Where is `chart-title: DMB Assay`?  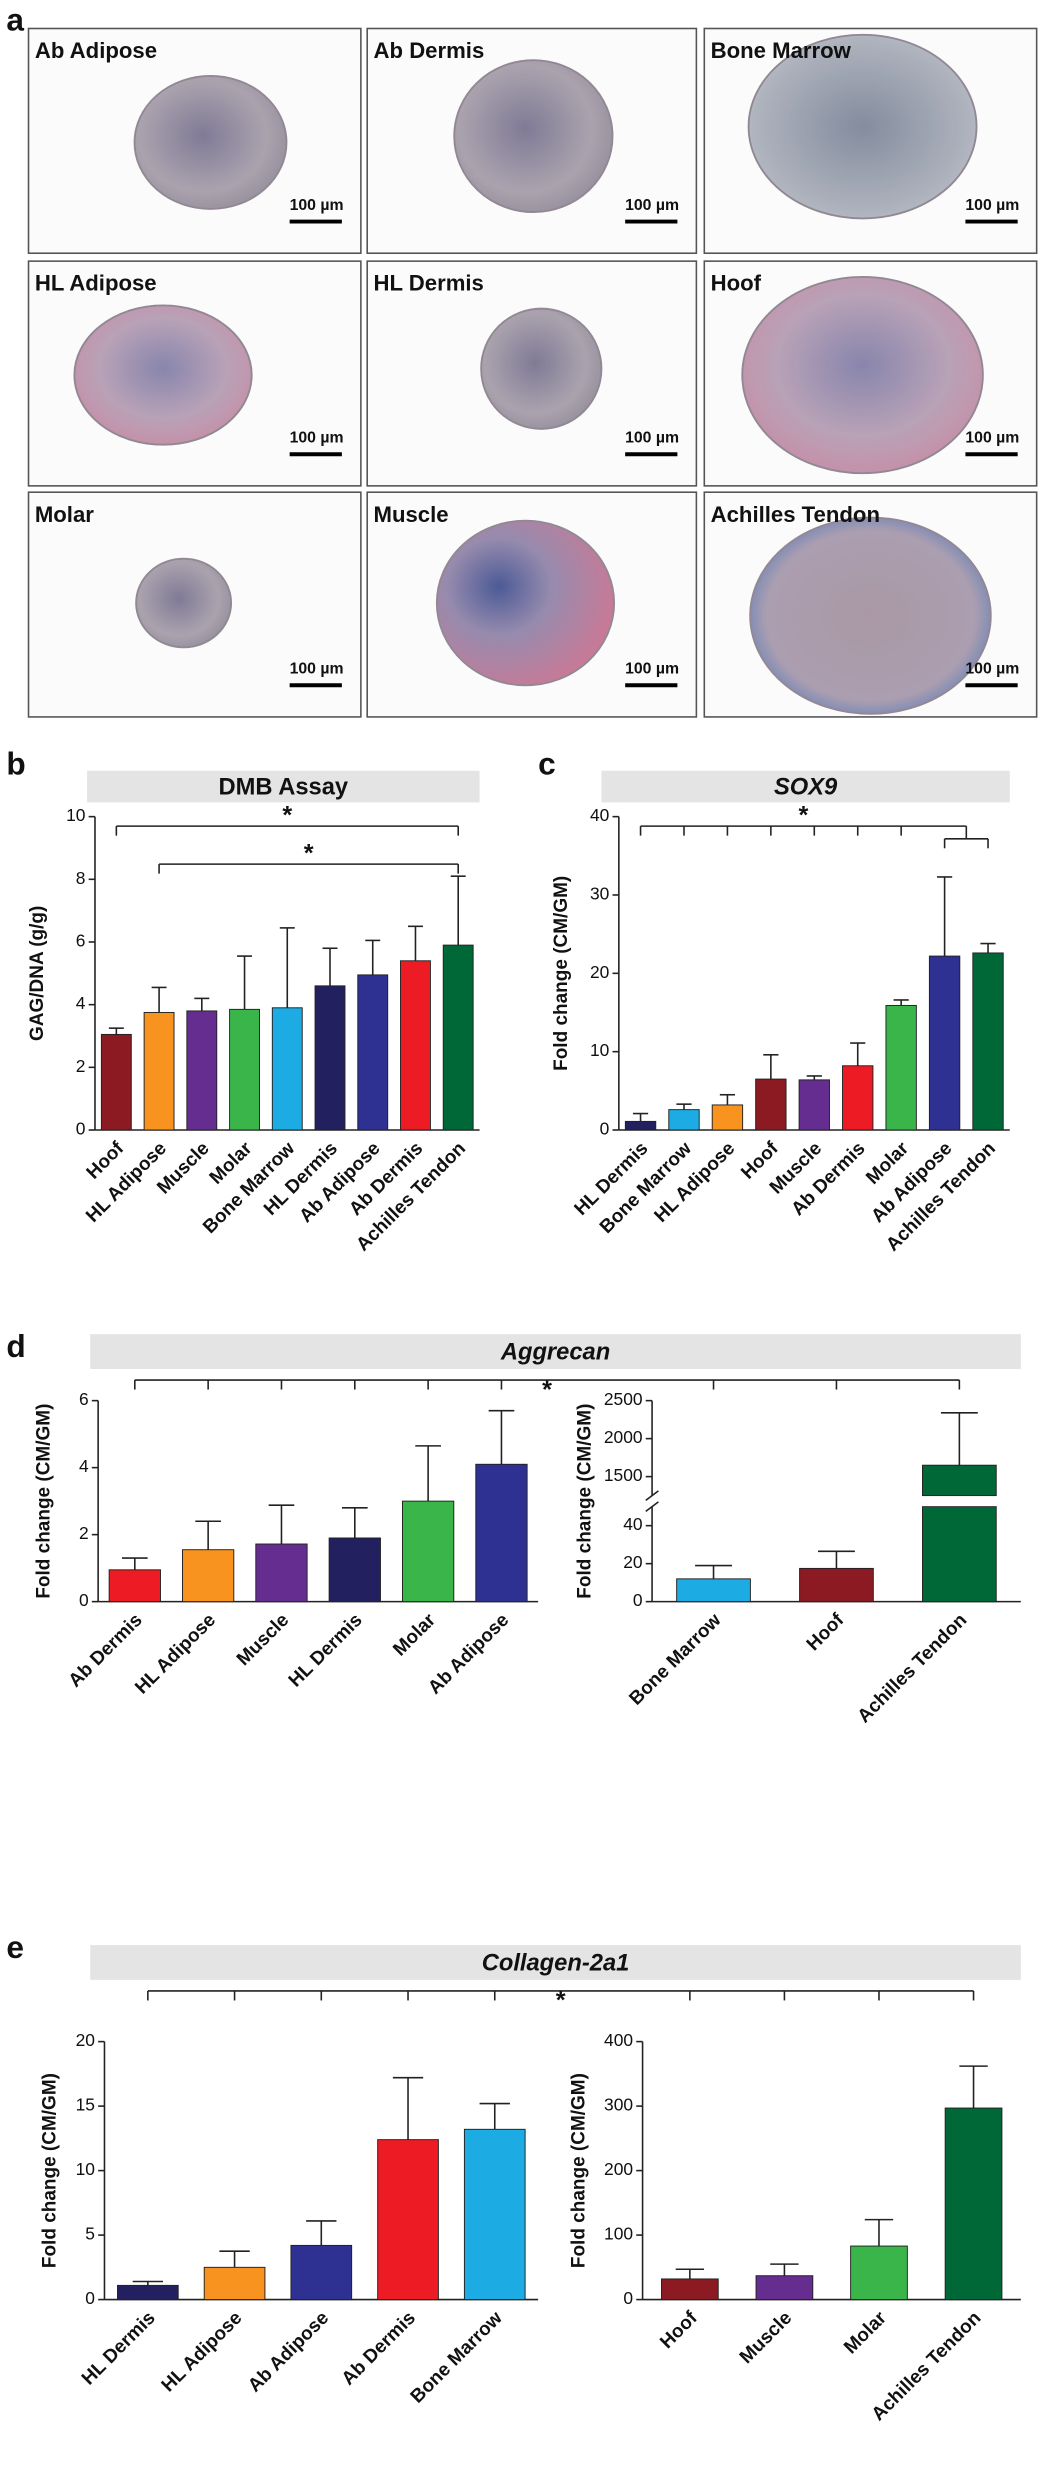 chart-title: DMB Assay is located at coordinates (284, 787).